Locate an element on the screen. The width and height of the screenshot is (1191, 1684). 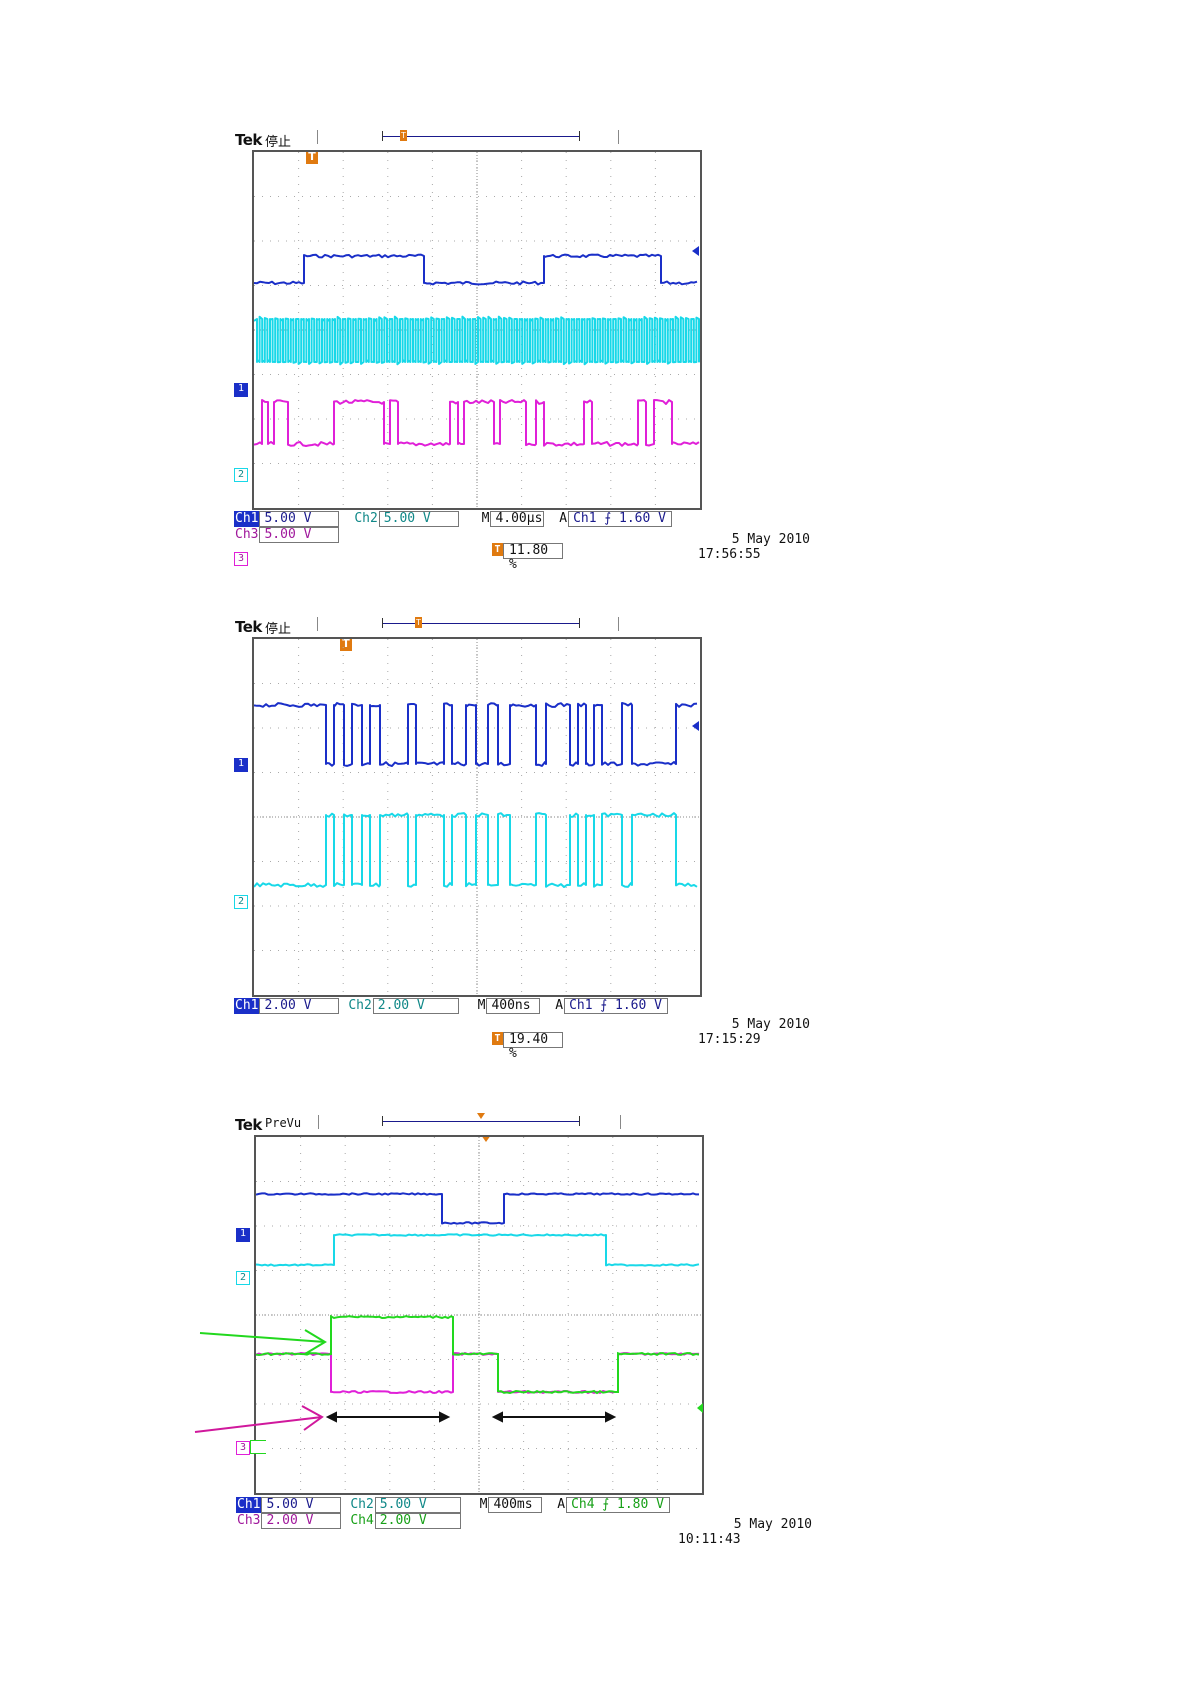
timebase-value: 4.00µs is located at coordinates (517, 519).